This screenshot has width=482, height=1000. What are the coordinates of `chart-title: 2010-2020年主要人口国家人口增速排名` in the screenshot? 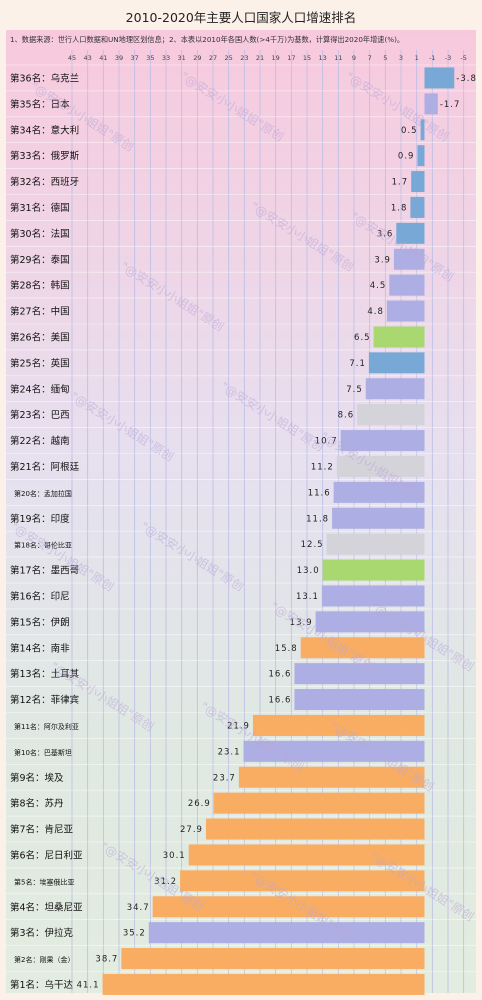 It's located at (241, 17).